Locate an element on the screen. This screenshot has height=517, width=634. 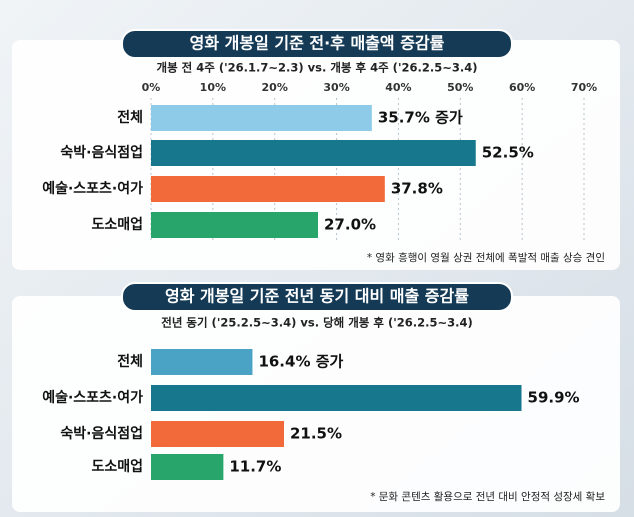
value-label: 11.7% is located at coordinates (255, 467).